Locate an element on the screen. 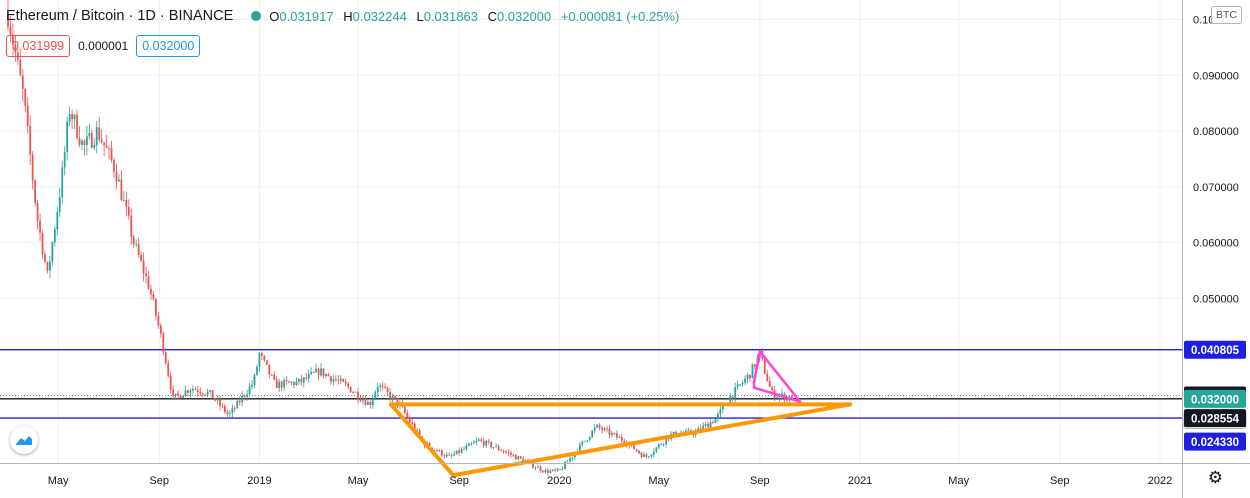 This screenshot has width=1250, height=498. triangle-drawing is located at coordinates (620, 440).